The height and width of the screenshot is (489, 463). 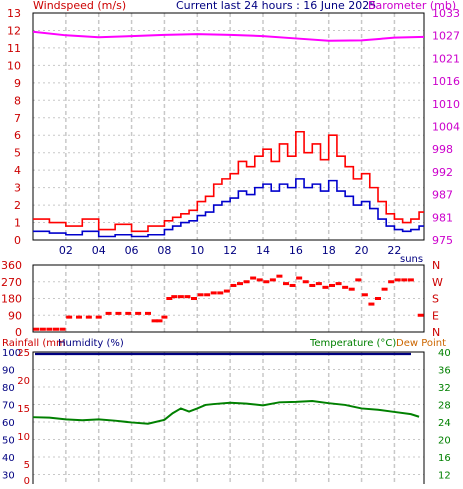 What do you see at coordinates (17, 135) in the screenshot?
I see `windspeed-tick-label: 6` at bounding box center [17, 135].